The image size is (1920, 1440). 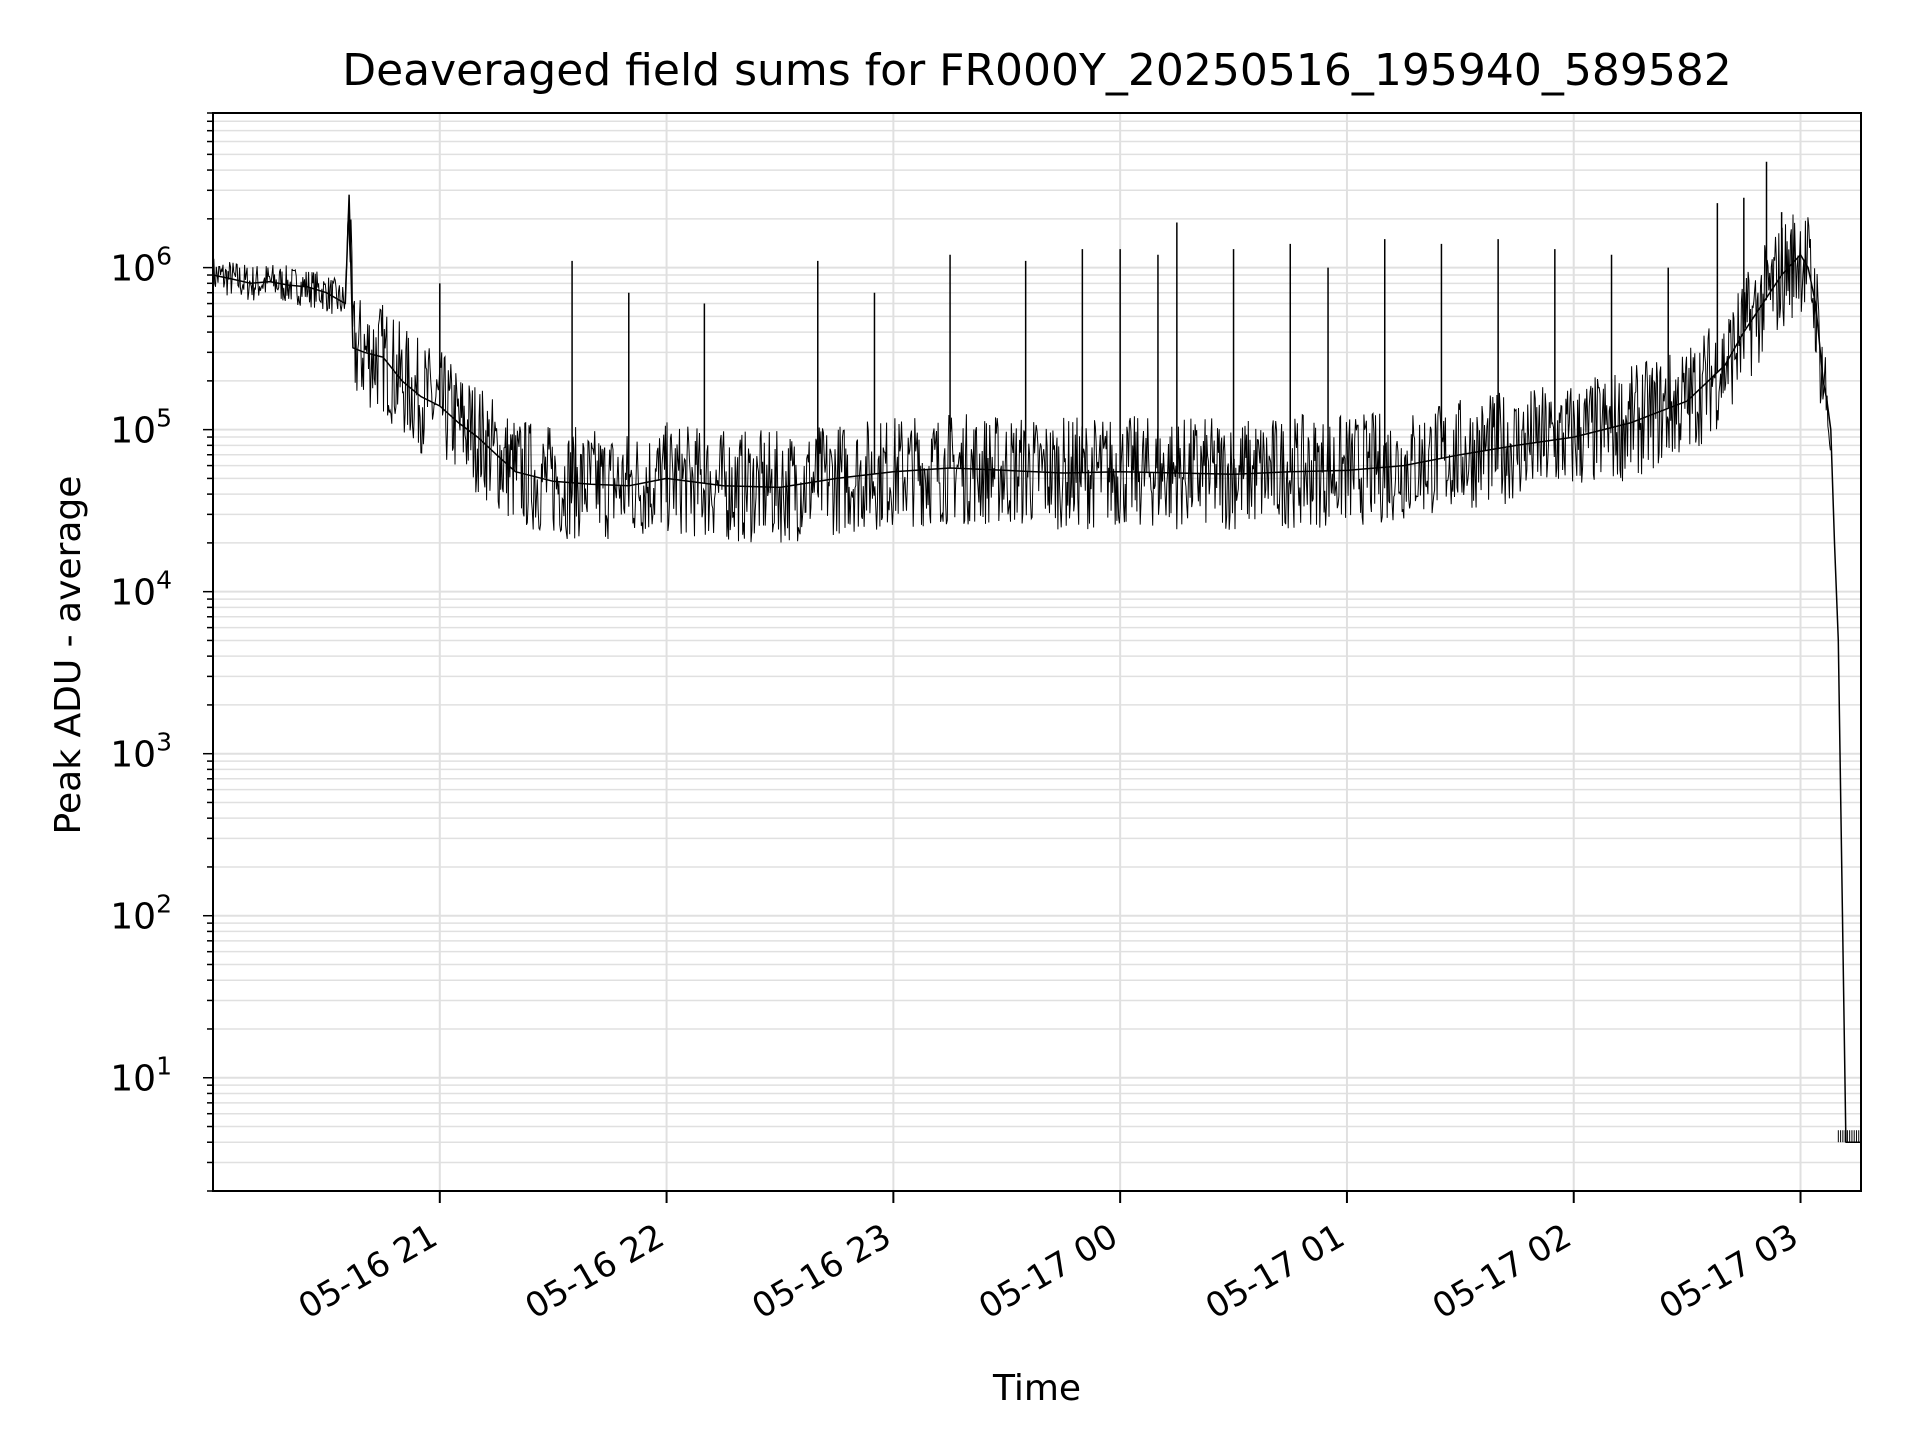 What do you see at coordinates (164, 1066) in the screenshot?
I see `y-tick-exponent: 1` at bounding box center [164, 1066].